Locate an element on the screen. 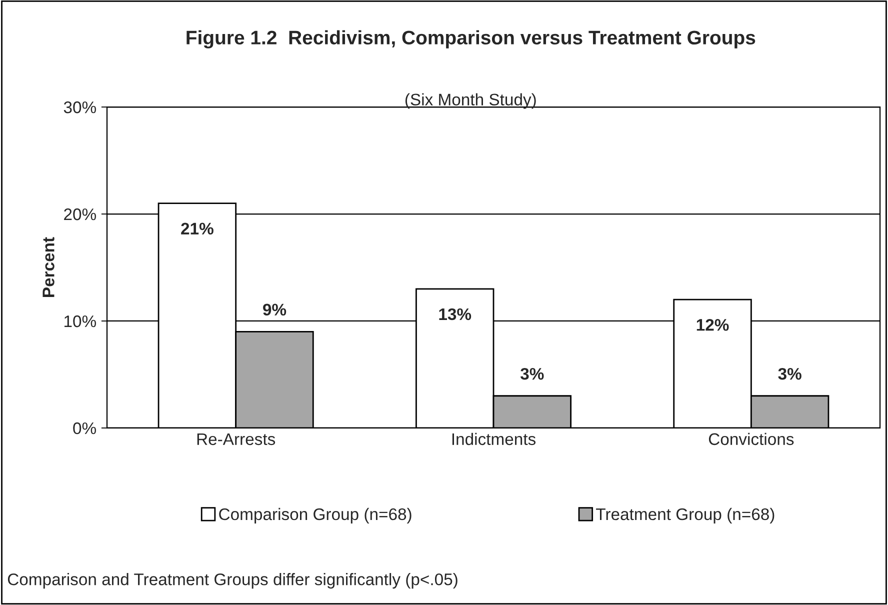 Image resolution: width=888 pixels, height=605 pixels. chart-subtitle: (Six Month Study) is located at coordinates (470, 101).